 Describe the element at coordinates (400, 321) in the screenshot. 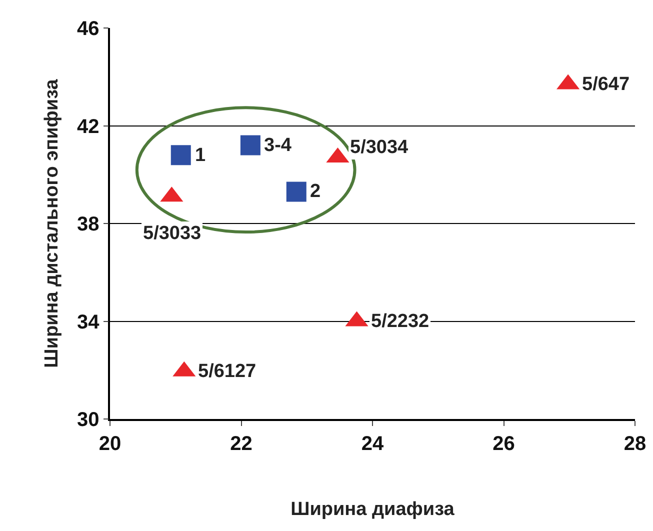

I see `annotation: 5/2232` at that location.